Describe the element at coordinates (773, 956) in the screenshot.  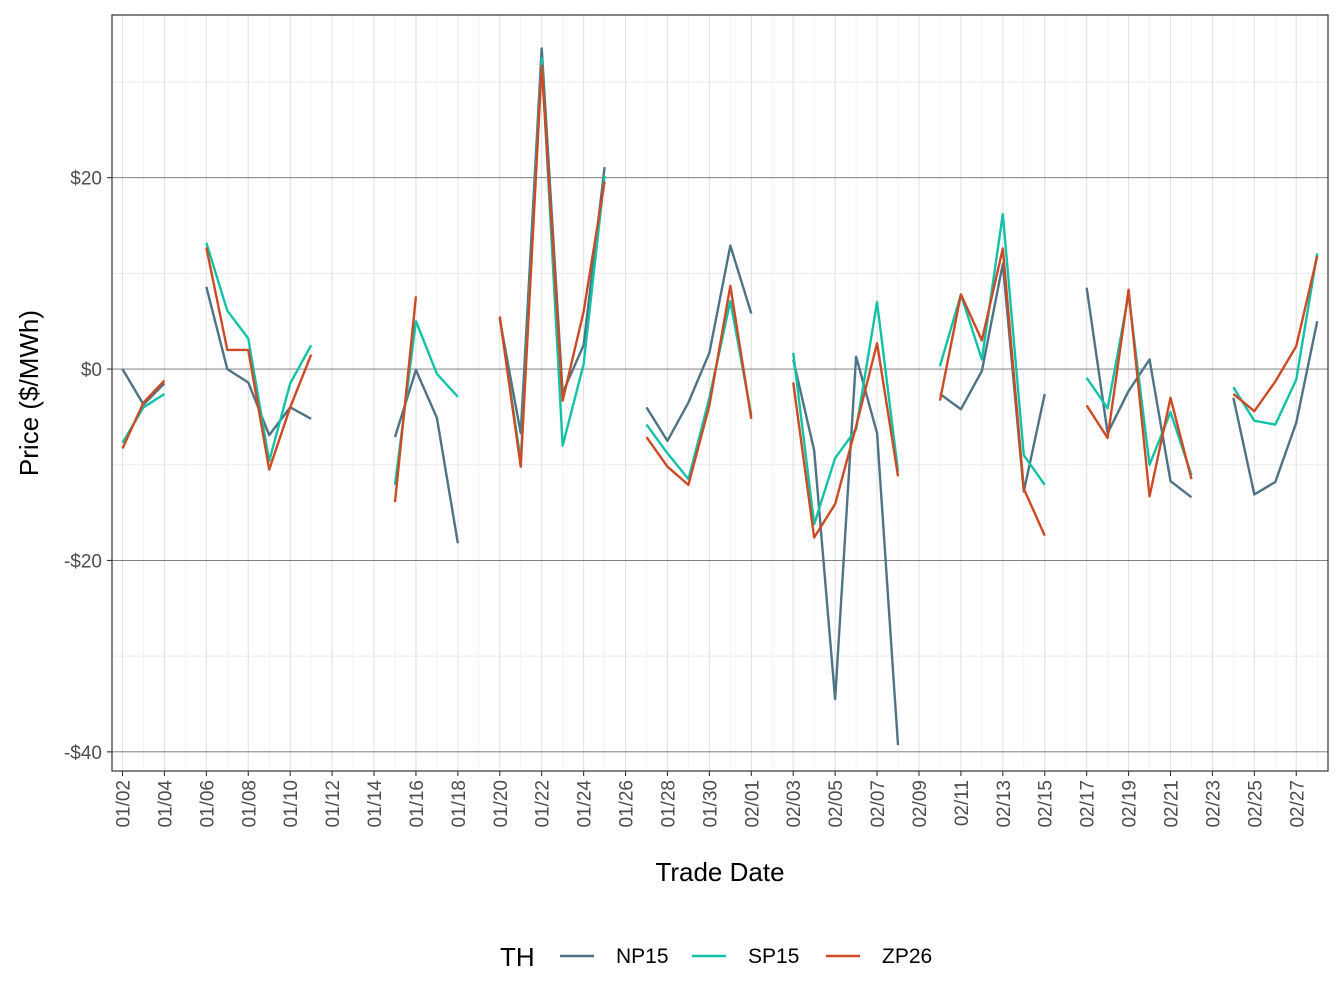
I see `legend-label-sp15: SP15` at that location.